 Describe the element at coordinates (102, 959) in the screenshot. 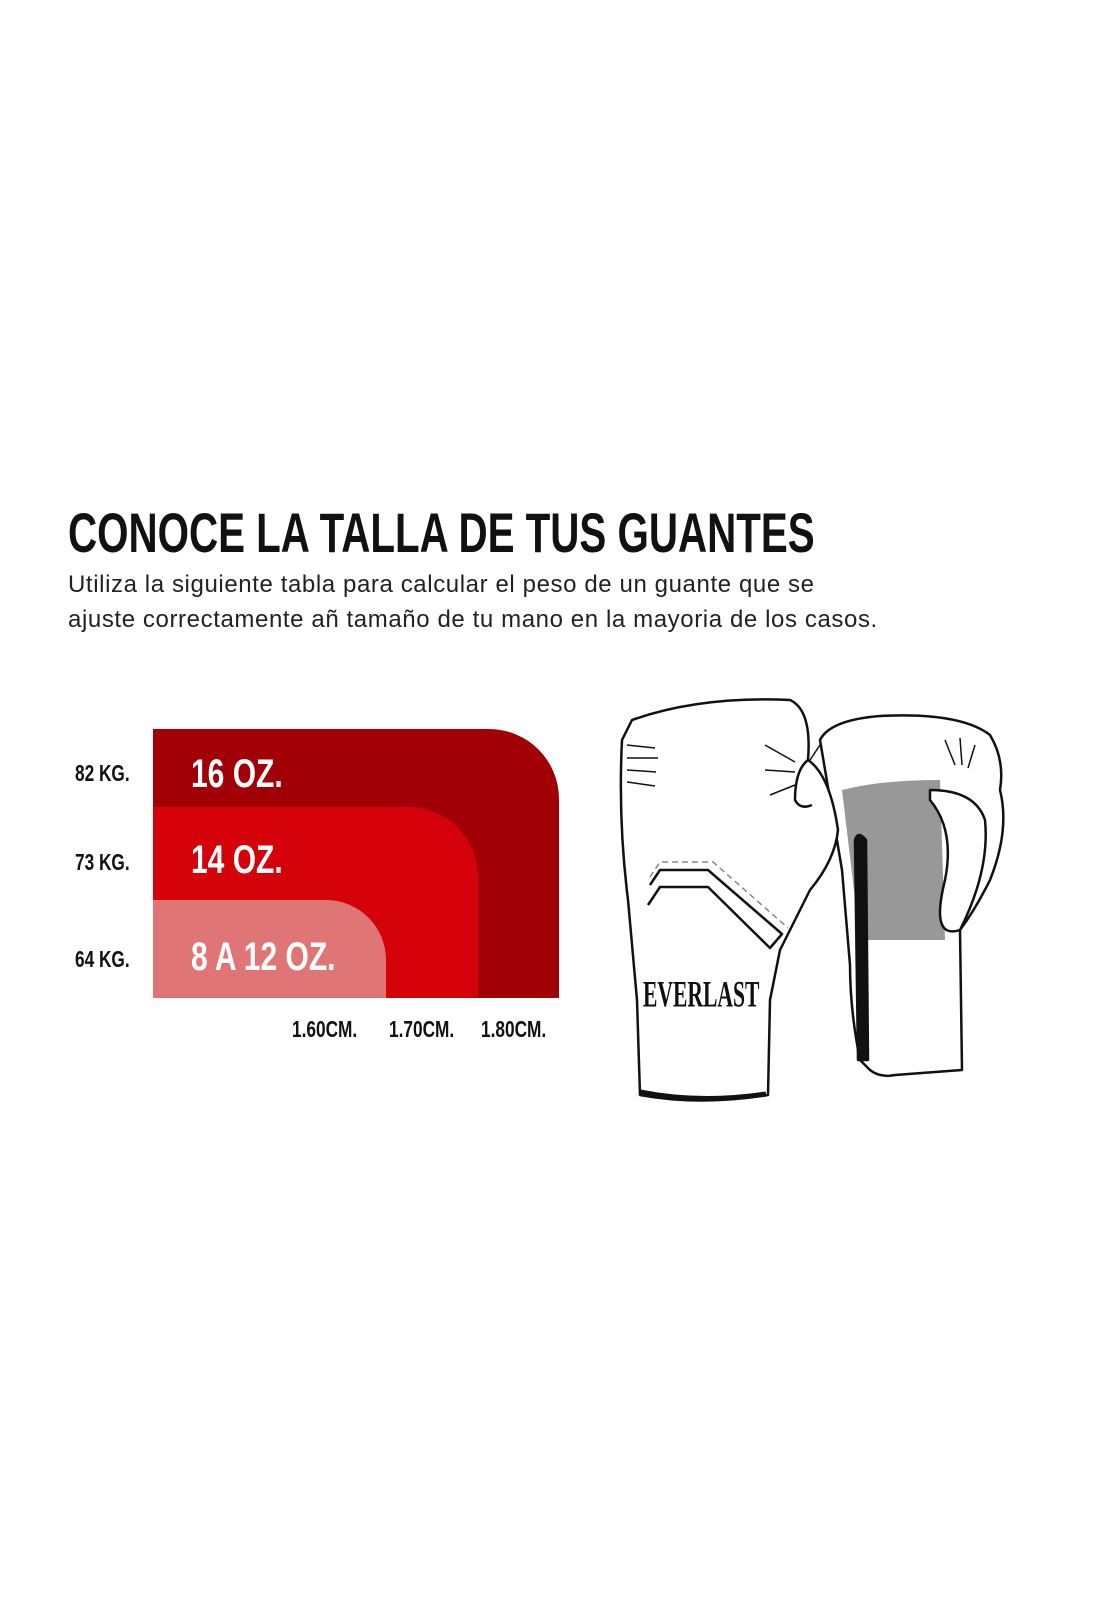

I see `y-tick-64kg: 64 KG.` at that location.